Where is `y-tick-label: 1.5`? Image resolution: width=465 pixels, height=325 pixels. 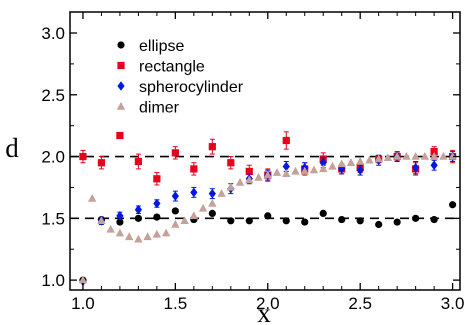 y-tick-label: 1.5 is located at coordinates (53, 218).